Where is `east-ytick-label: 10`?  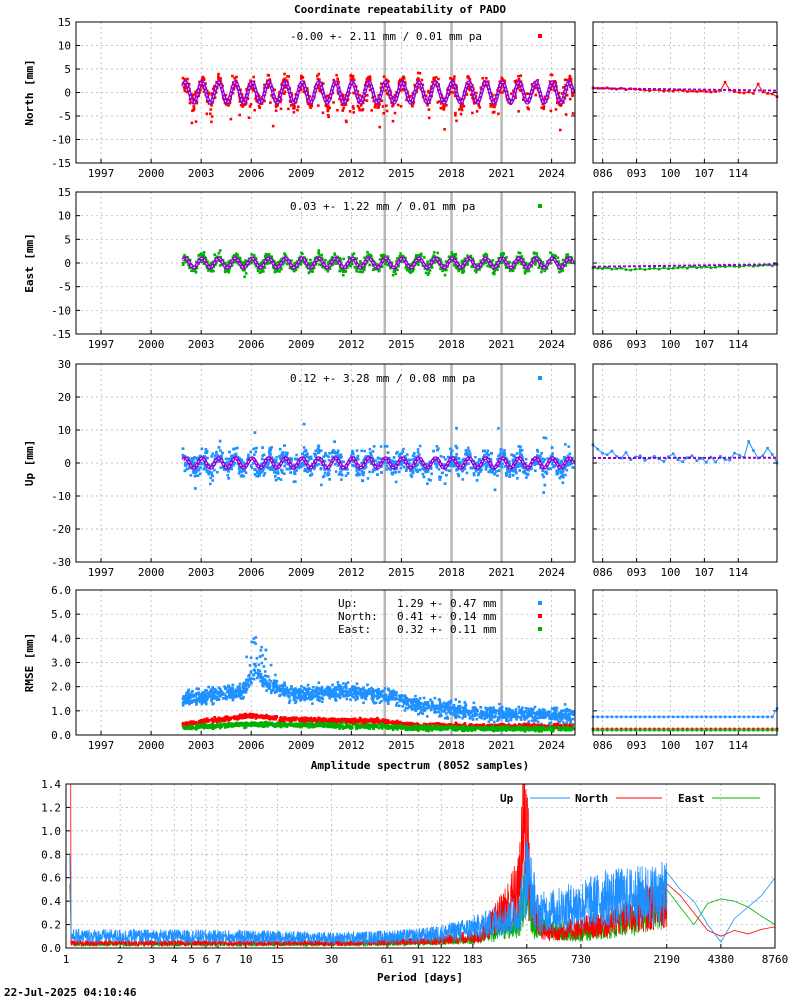 east-ytick-label: 10 is located at coordinates (64, 216).